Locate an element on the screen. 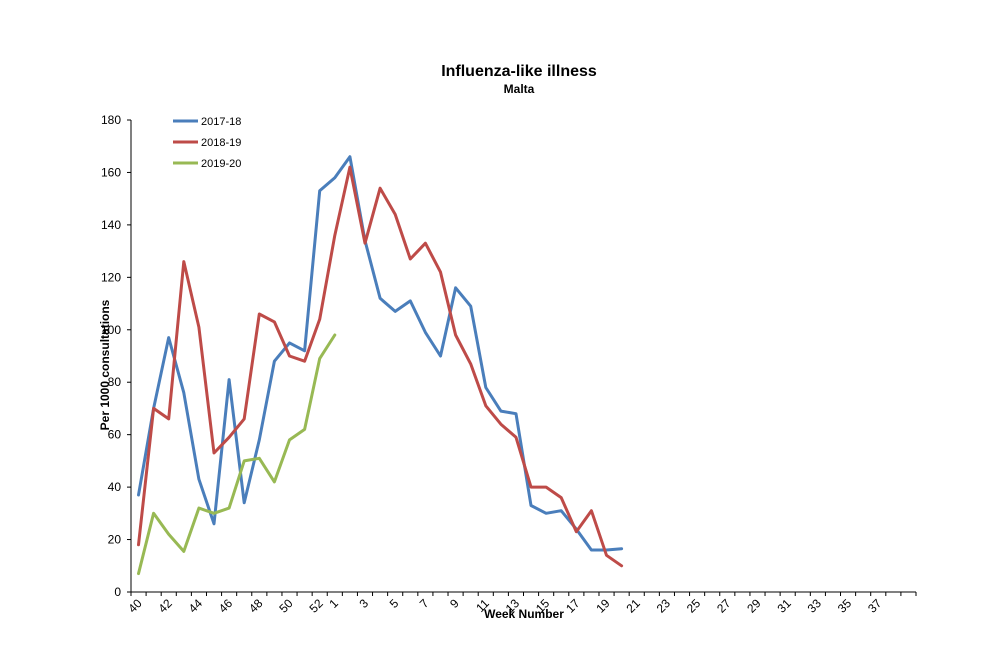  x-tick-label: 25 is located at coordinates (694, 606).